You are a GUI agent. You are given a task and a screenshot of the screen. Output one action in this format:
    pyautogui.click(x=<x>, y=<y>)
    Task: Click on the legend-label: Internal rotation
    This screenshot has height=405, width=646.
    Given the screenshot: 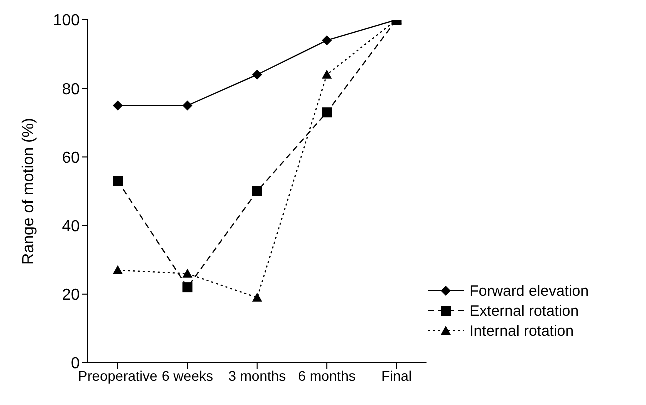 What is the action you would take?
    pyautogui.click(x=522, y=331)
    